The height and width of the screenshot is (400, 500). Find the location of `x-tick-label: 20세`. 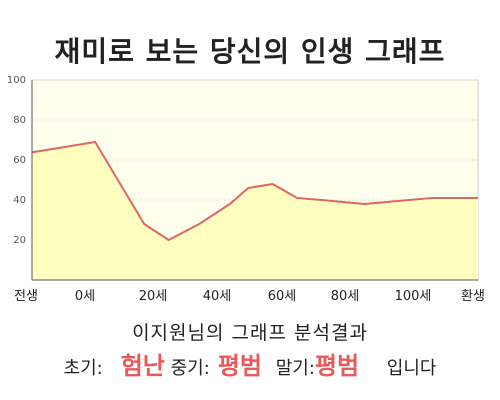

x-tick-label: 20세 is located at coordinates (153, 296).